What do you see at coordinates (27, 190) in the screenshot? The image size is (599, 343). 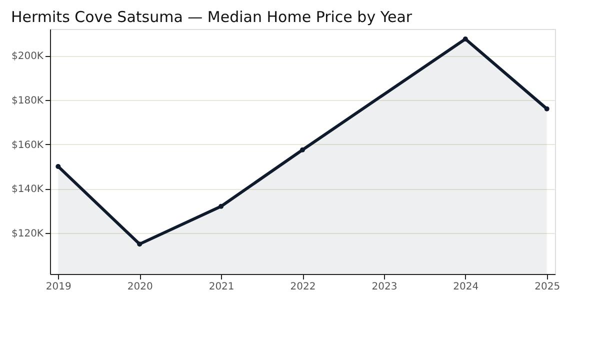 I see `y-tick-label: $140K` at bounding box center [27, 190].